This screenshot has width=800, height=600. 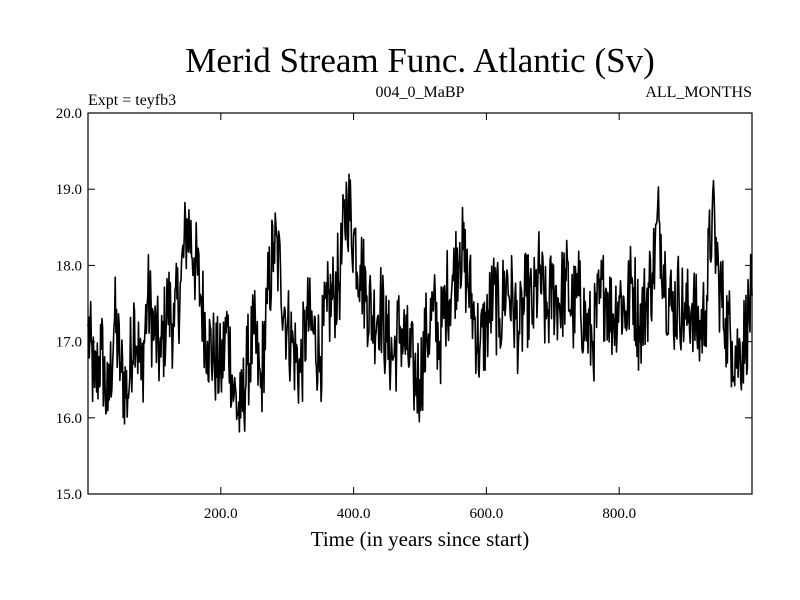 What do you see at coordinates (420, 92) in the screenshot?
I see `subtitle-period: 004_0_MaBP` at bounding box center [420, 92].